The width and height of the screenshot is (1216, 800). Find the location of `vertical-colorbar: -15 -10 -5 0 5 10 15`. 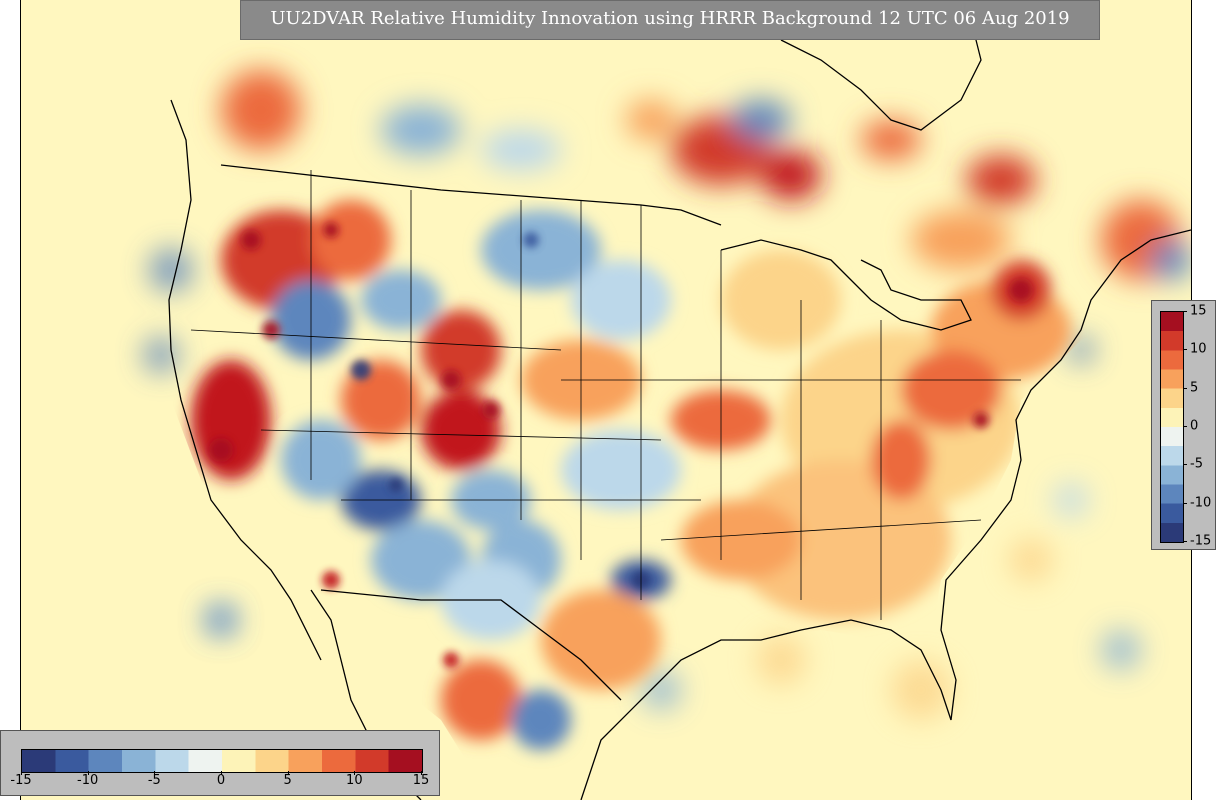

vertical-colorbar: -15 -10 -5 0 5 10 15 is located at coordinates (1183, 425).